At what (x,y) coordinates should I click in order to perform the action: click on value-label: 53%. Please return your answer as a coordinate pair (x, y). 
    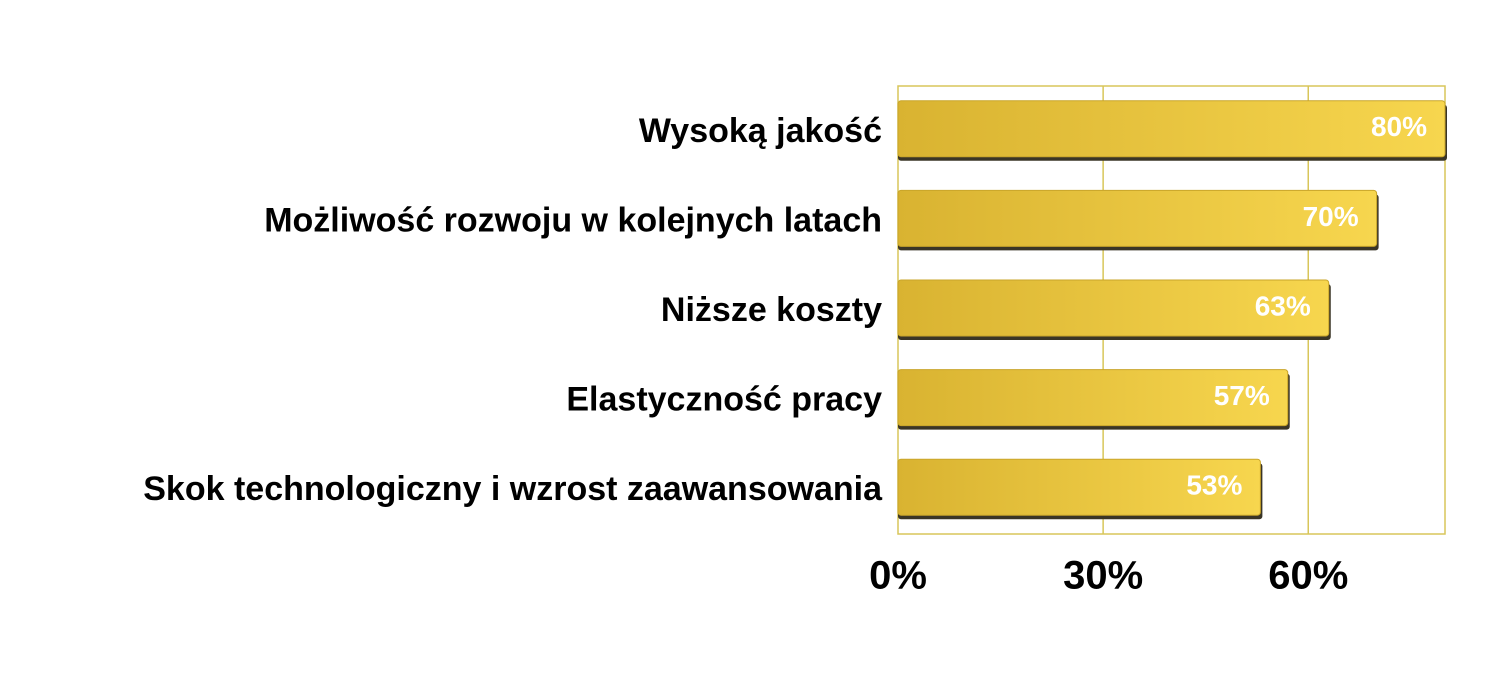
    Looking at the image, I should click on (1214, 485).